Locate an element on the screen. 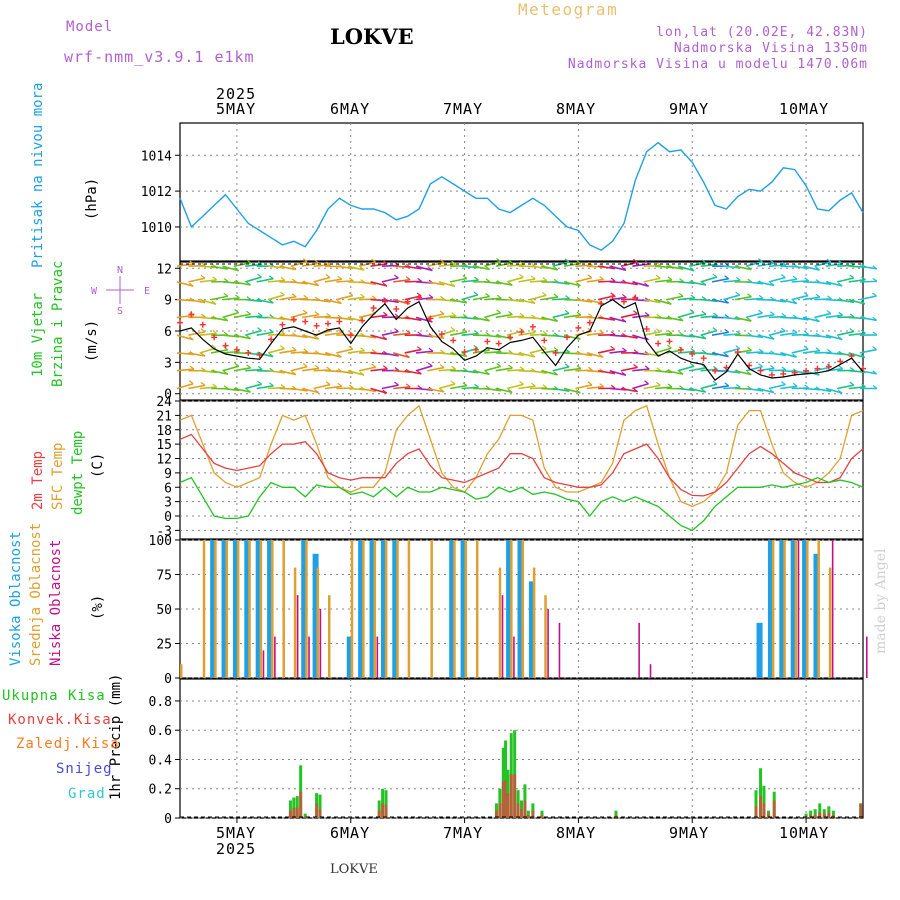 This screenshot has height=900, width=900. panel-frame is located at coordinates (521, 748).